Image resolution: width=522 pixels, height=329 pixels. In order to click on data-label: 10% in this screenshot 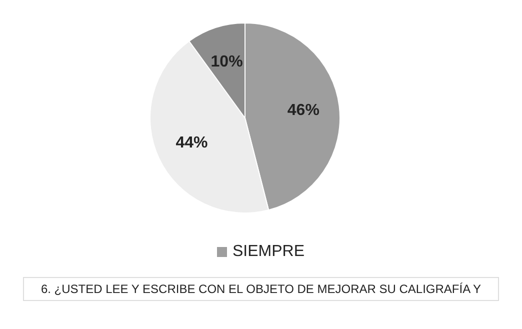, I will do `click(226, 61)`.